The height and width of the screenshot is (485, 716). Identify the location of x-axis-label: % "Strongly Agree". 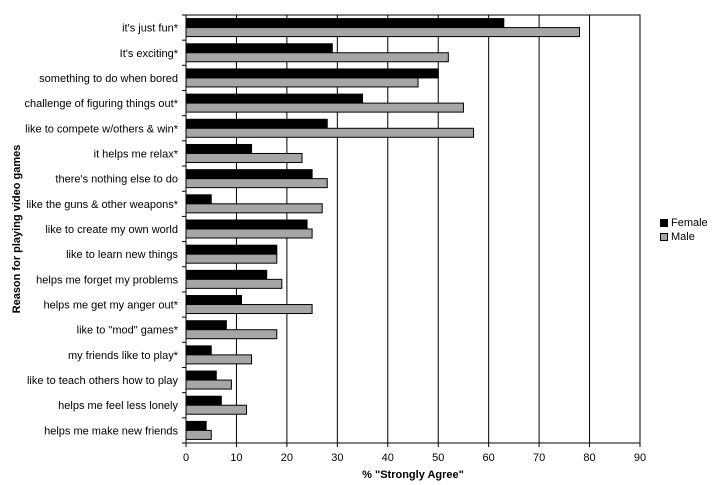
(413, 475).